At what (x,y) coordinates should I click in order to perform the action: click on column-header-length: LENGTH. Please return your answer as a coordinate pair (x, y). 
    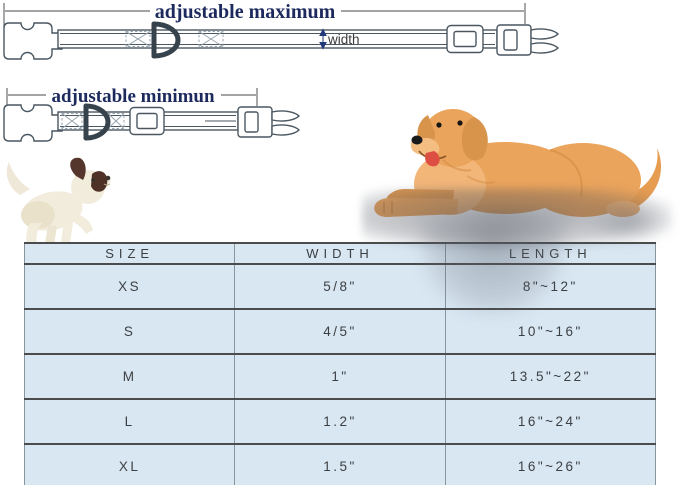
    Looking at the image, I should click on (550, 253).